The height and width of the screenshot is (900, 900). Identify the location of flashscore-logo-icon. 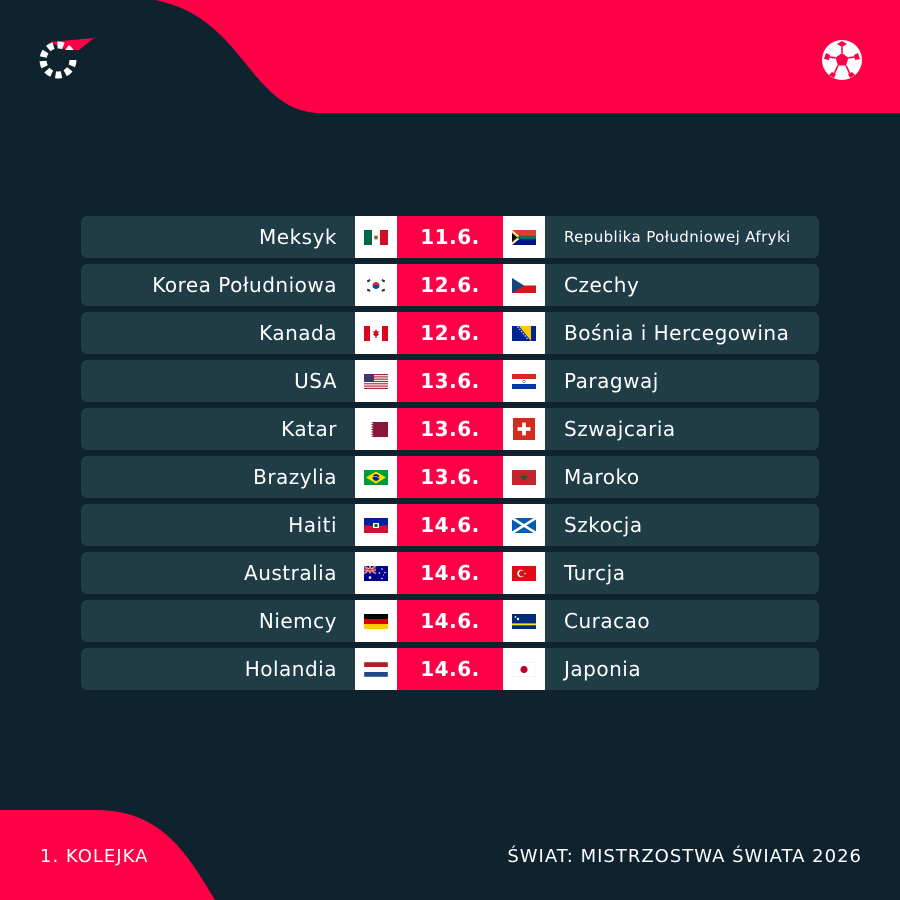
(66, 58).